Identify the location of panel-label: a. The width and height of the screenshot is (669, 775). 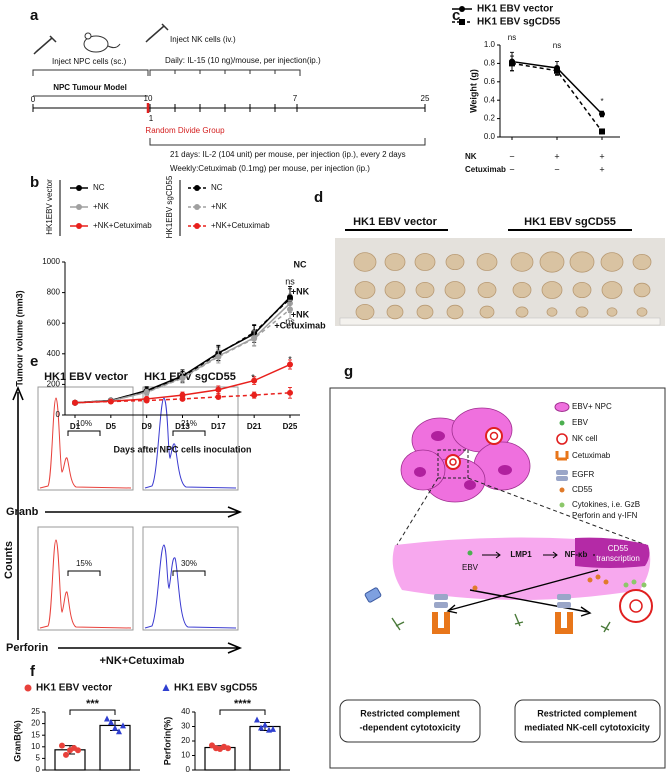
(34, 15).